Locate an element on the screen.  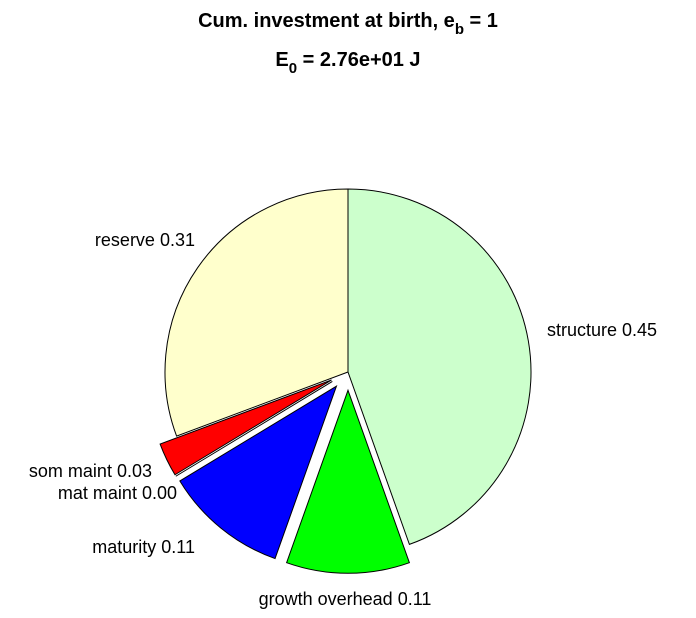
slice-category: maturity is located at coordinates (124, 547).